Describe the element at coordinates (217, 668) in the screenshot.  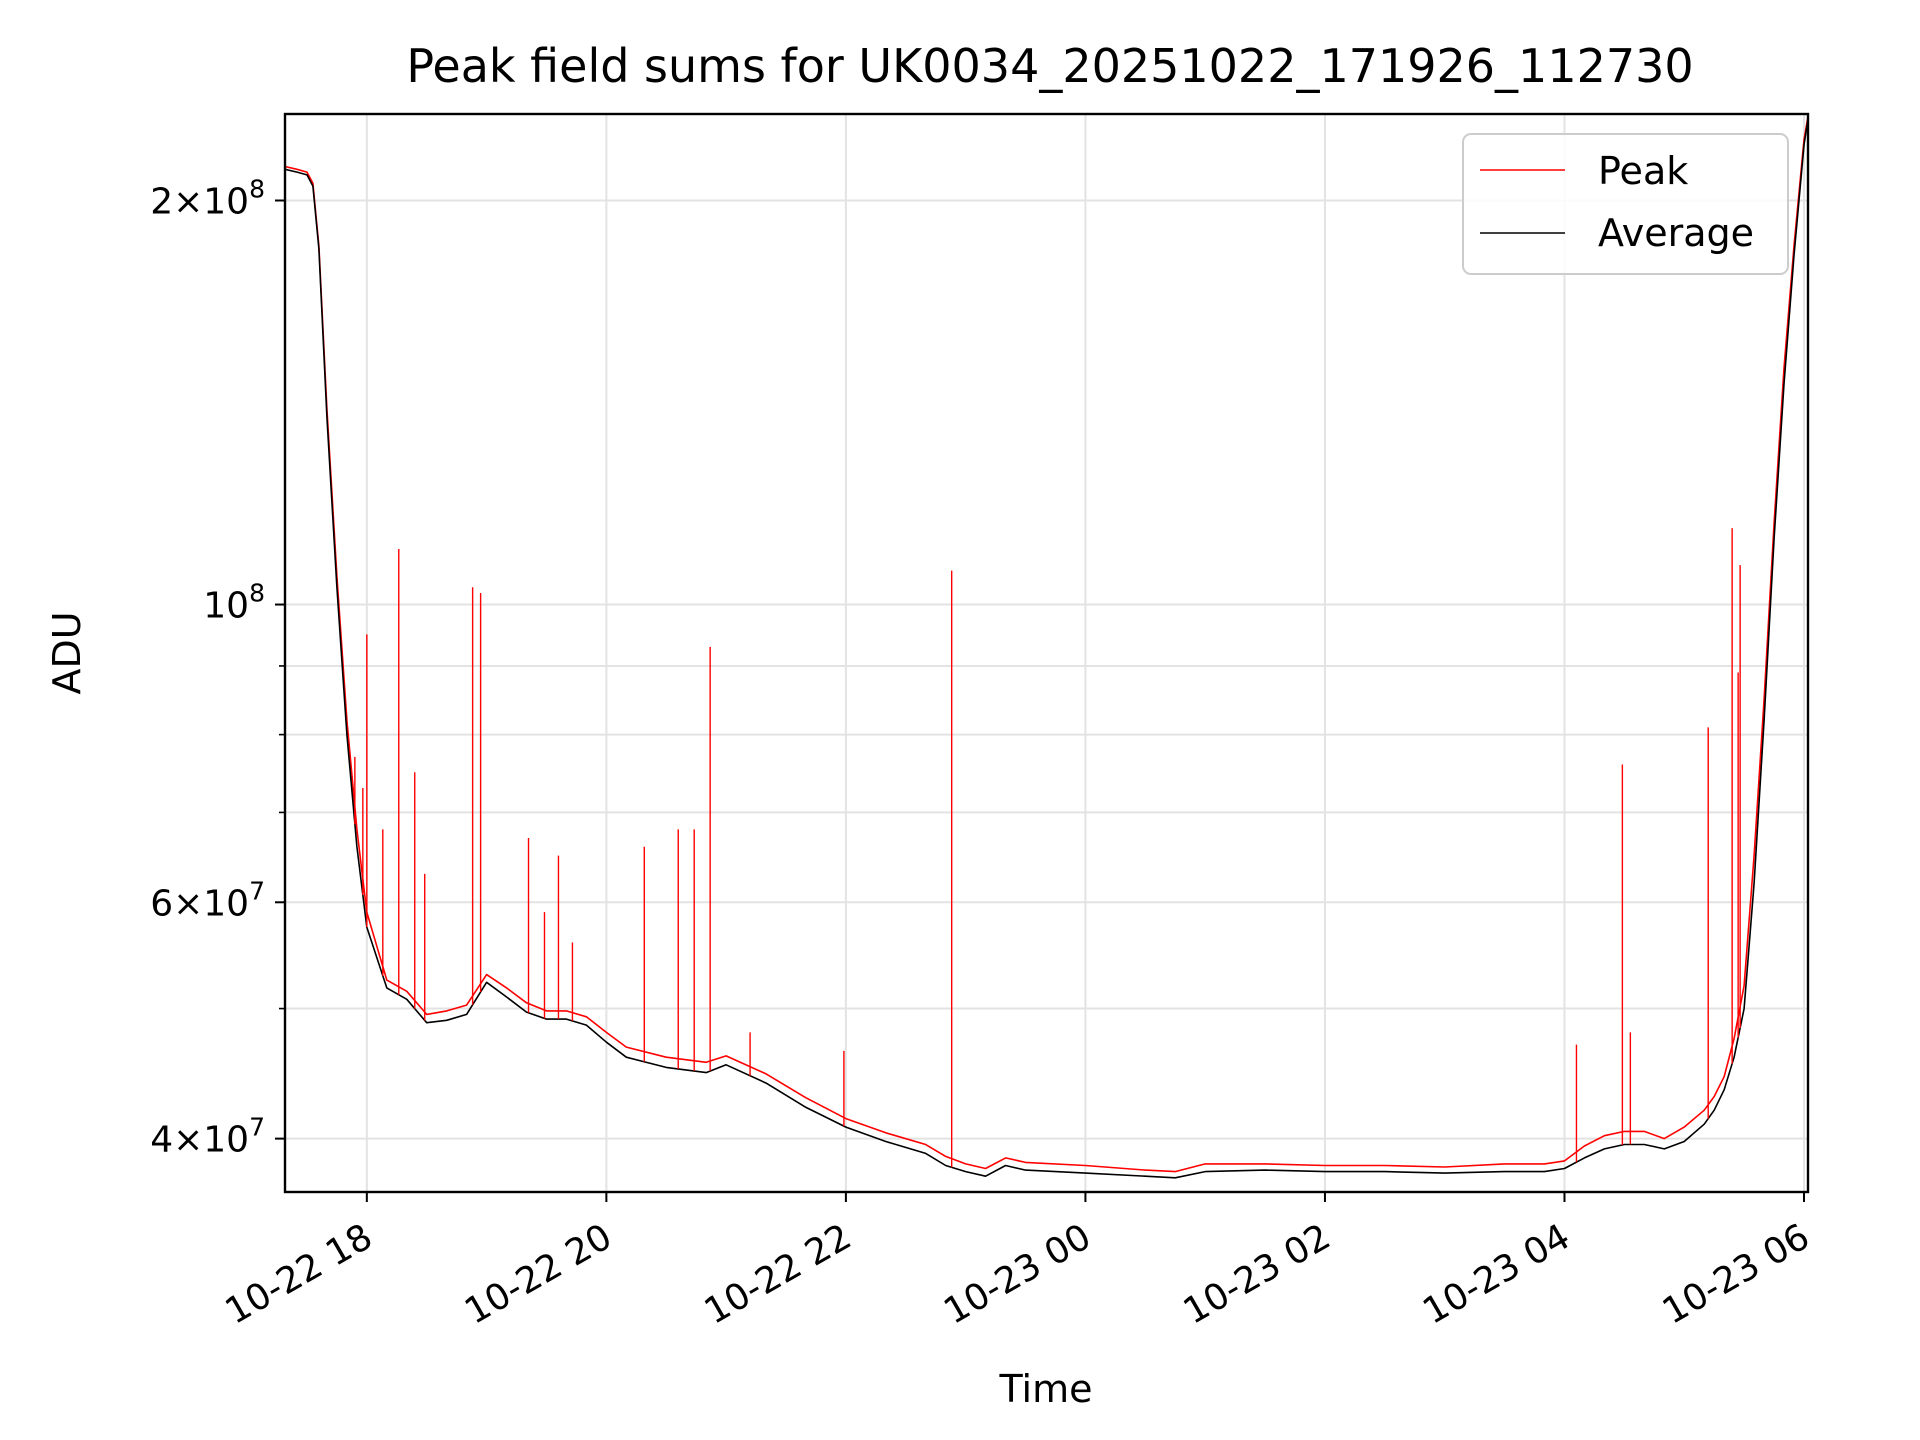
I see `y-axis: 4×107 6×107 108 2×108` at that location.